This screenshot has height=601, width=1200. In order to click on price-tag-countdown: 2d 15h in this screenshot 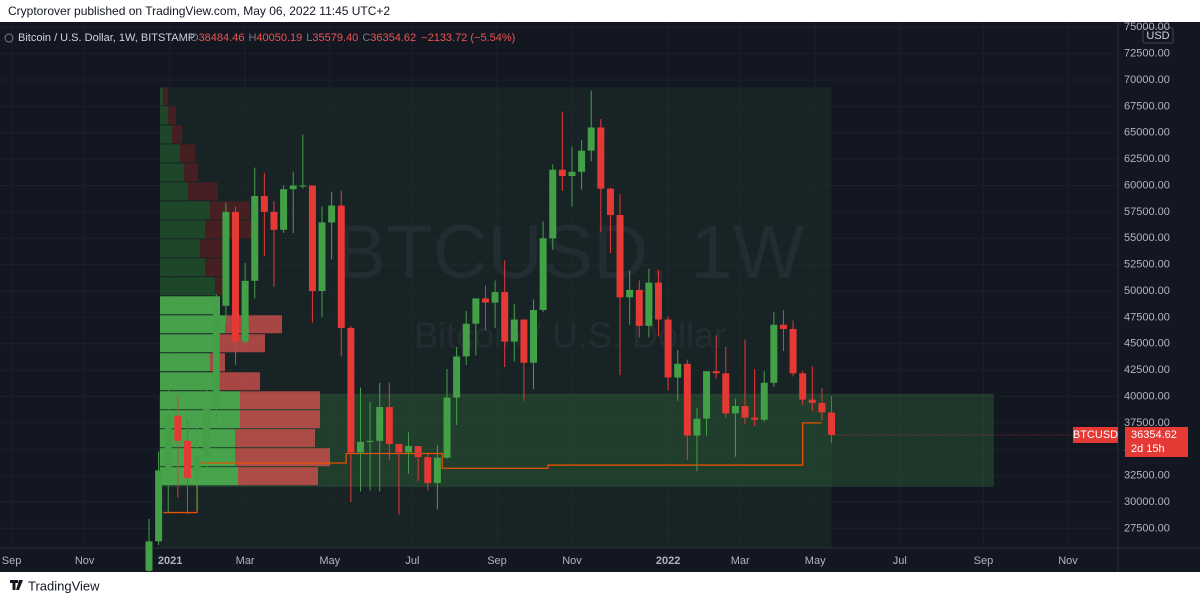, I will do `click(1148, 449)`.